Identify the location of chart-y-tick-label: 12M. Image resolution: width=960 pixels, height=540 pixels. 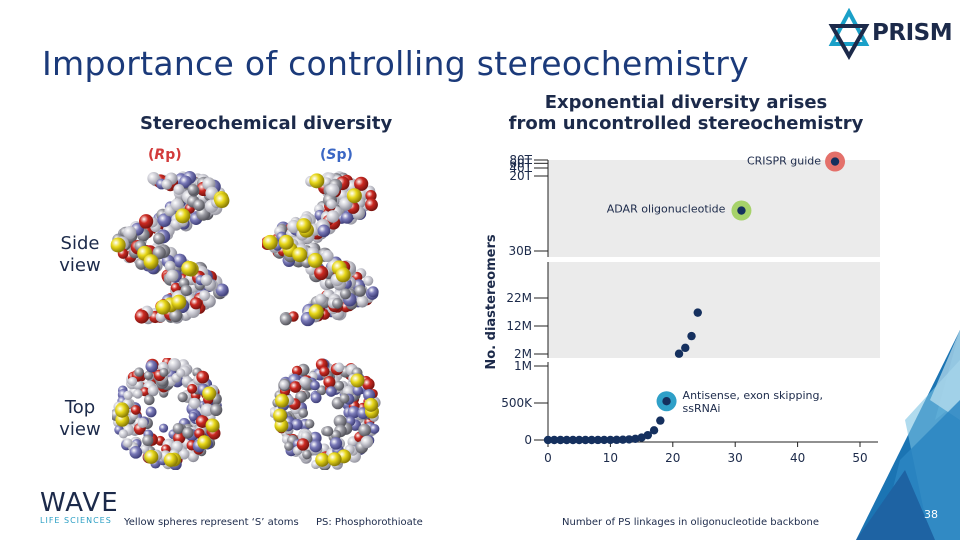
(519, 326).